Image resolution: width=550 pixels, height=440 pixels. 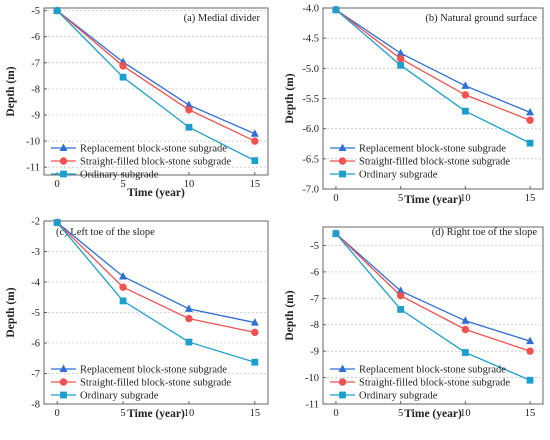 What do you see at coordinates (35, 283) in the screenshot?
I see `y-tick-label: -4` at bounding box center [35, 283].